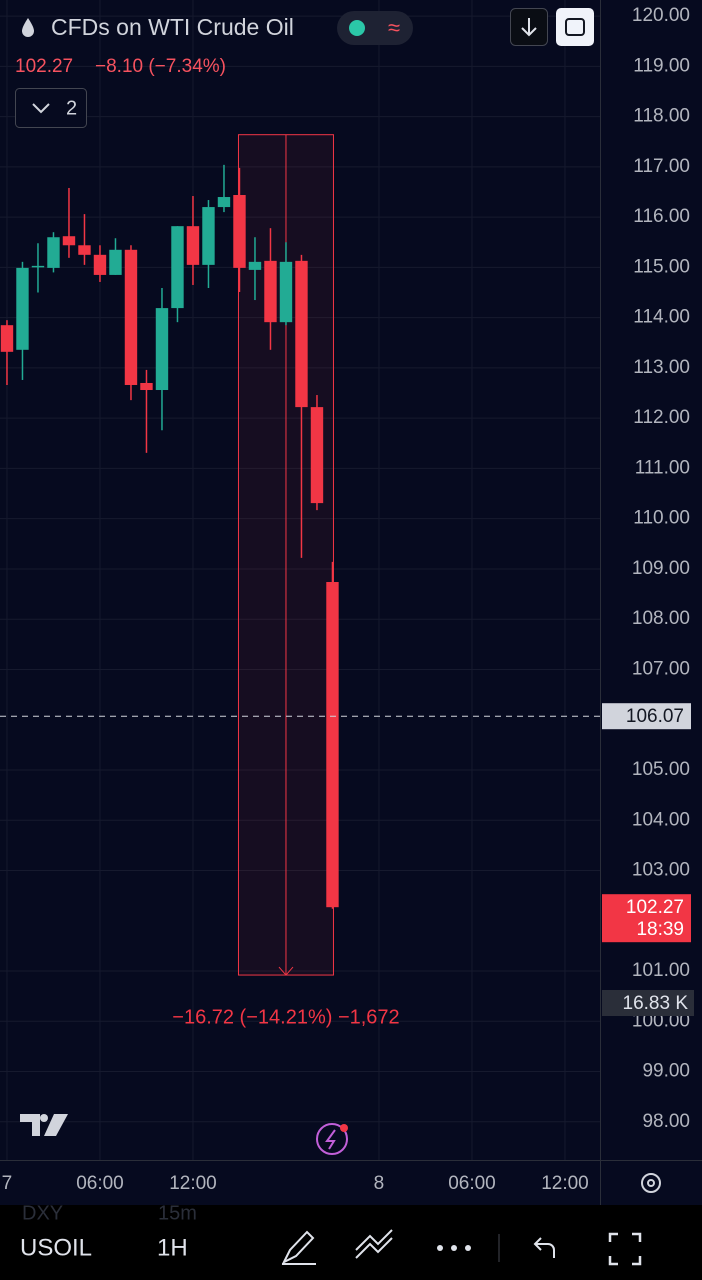  I want to click on ghost-symbol: DXY, so click(42, 1213).